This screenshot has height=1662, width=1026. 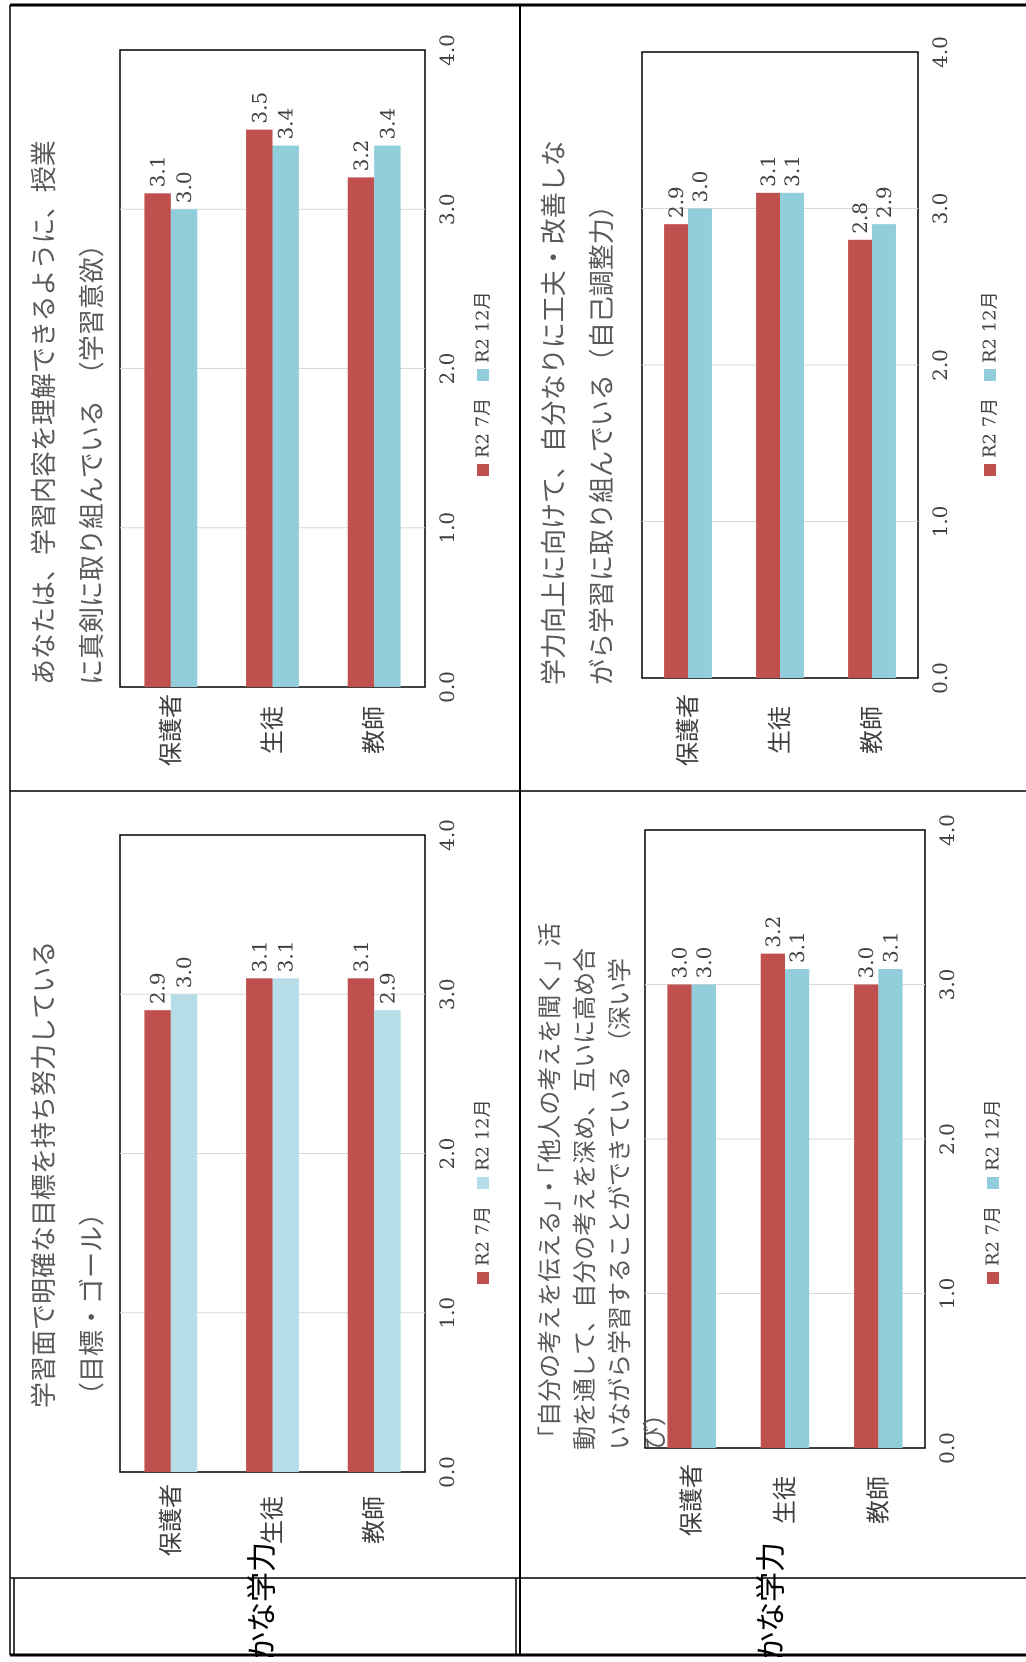 I want to click on chart-title-line: 「自分の考えを伝える」・「他人の考えを聞く」活, so click(x=550, y=1186).